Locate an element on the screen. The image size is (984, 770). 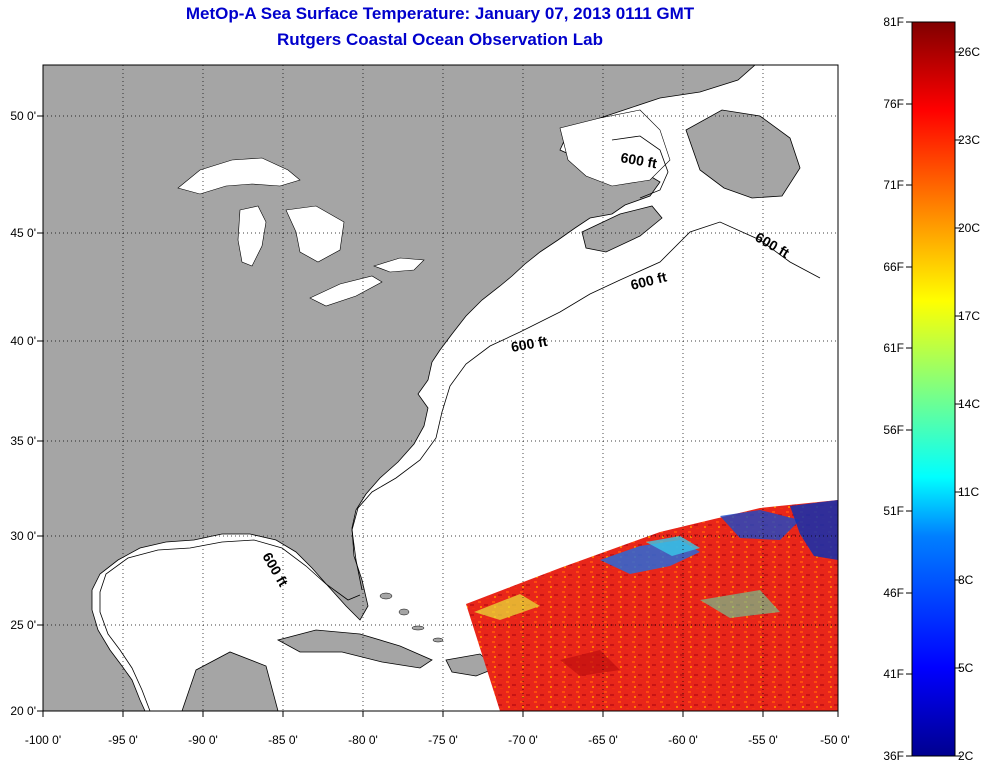
lat-label: 20 0' is located at coordinates (23, 711).